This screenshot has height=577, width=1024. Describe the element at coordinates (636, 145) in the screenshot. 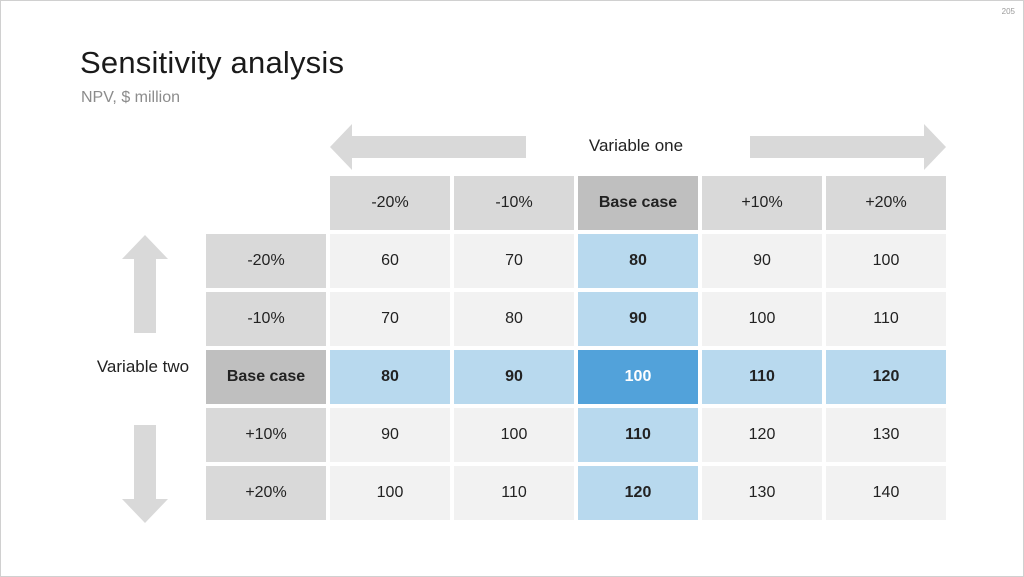

I see `variable-one-label: Variable one` at that location.